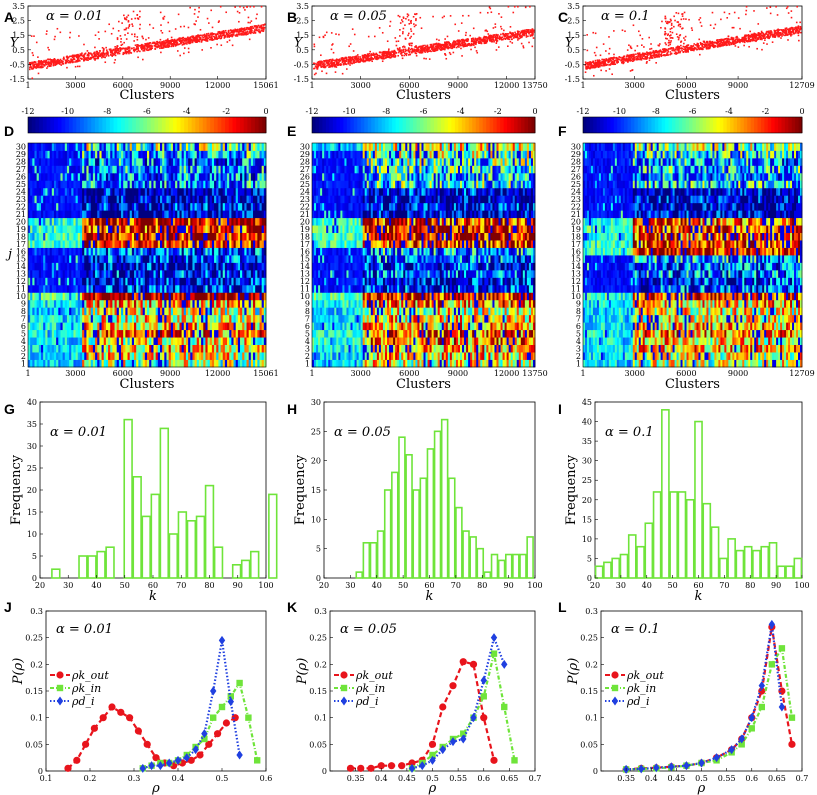 This screenshot has height=795, width=817. I want to click on panel-label: D, so click(9, 131).